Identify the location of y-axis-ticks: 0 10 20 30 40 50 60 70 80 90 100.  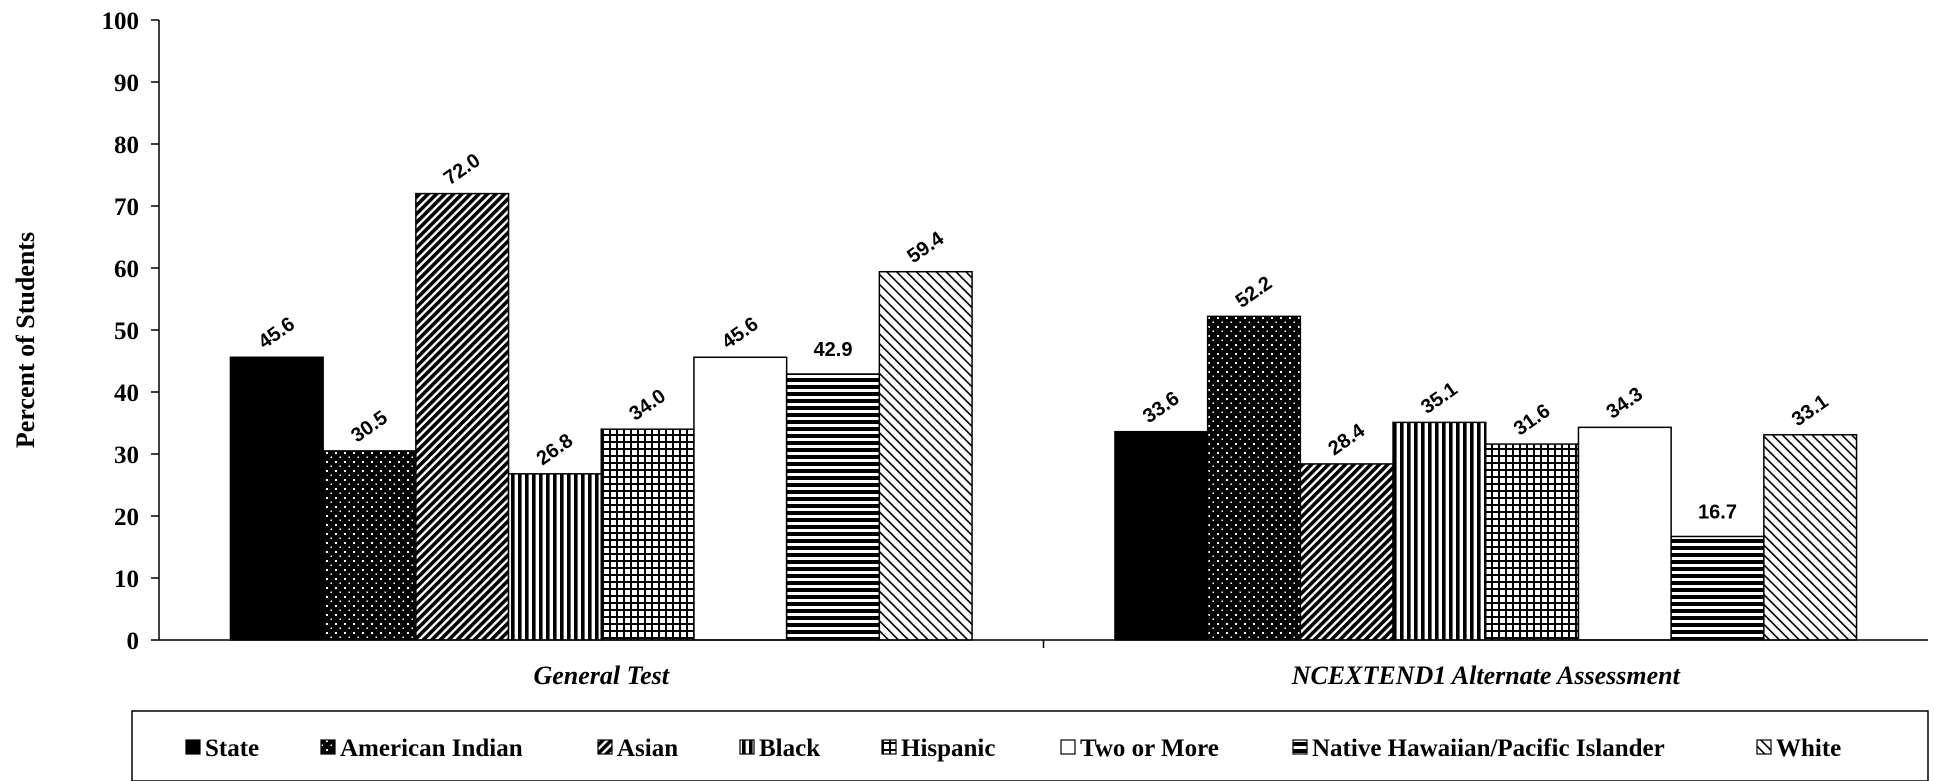
(130, 331).